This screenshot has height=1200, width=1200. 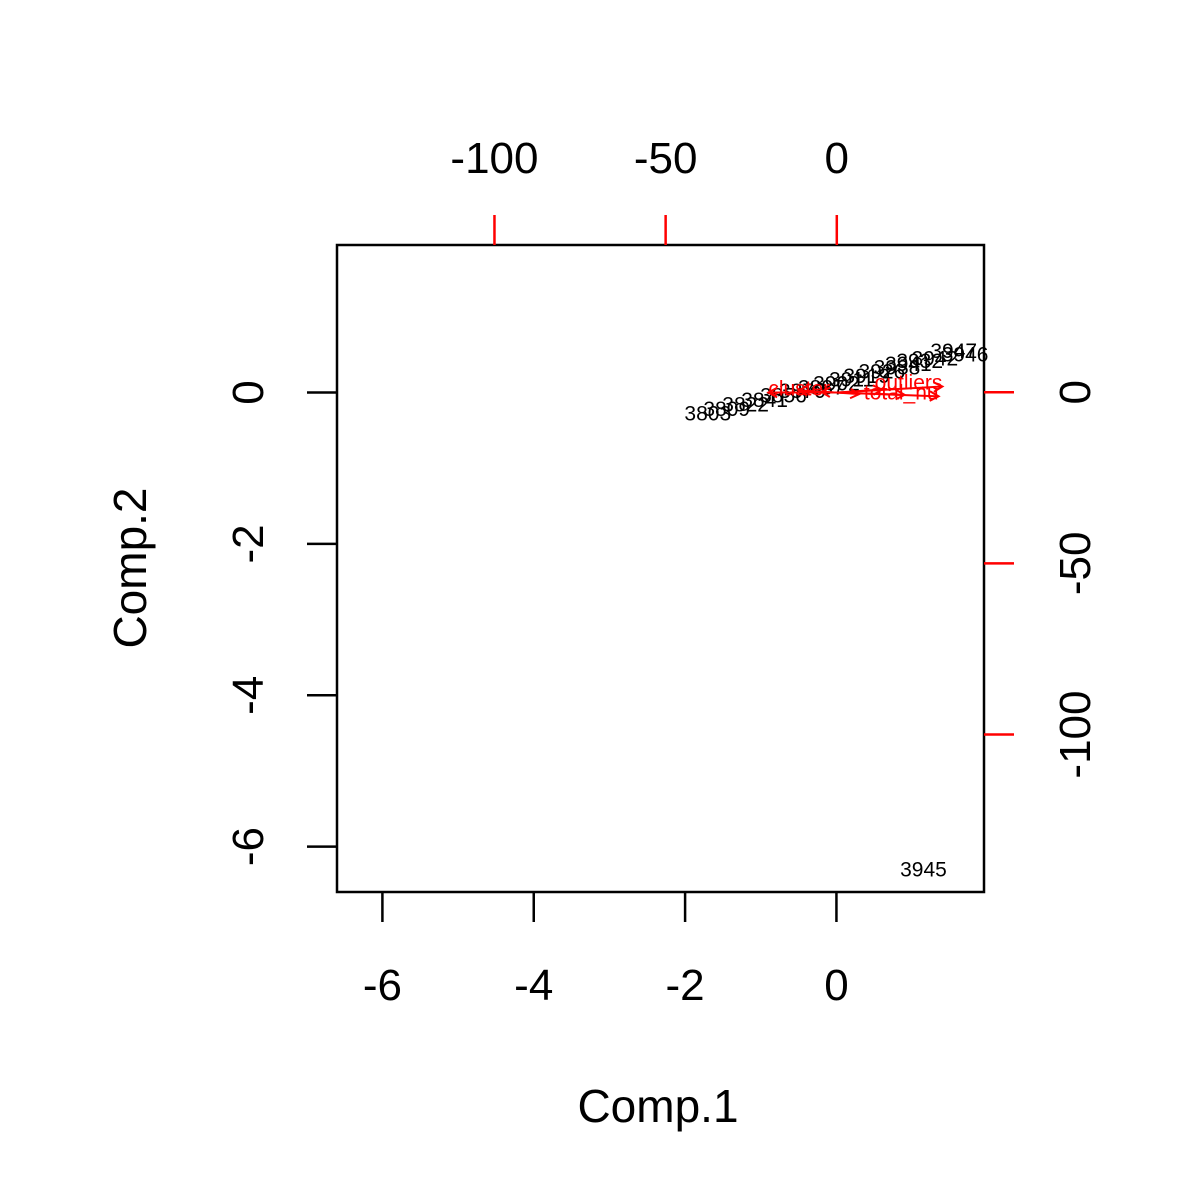 What do you see at coordinates (280, 623) in the screenshot?
I see `y-axis-left: -6 -4 -2 0` at bounding box center [280, 623].